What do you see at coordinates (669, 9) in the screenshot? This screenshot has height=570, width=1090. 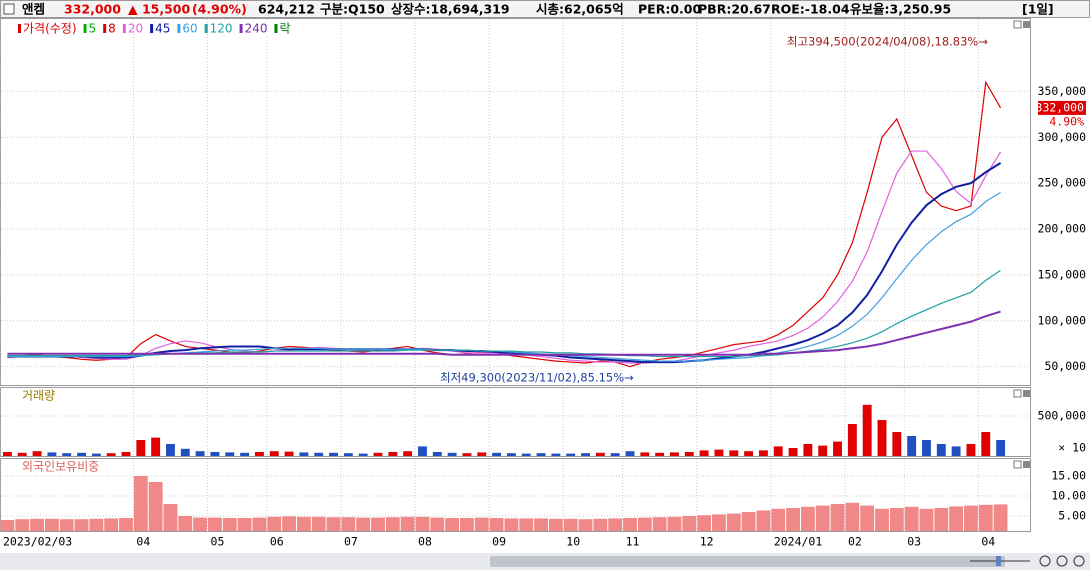 I see `per: PER:0.00` at bounding box center [669, 9].